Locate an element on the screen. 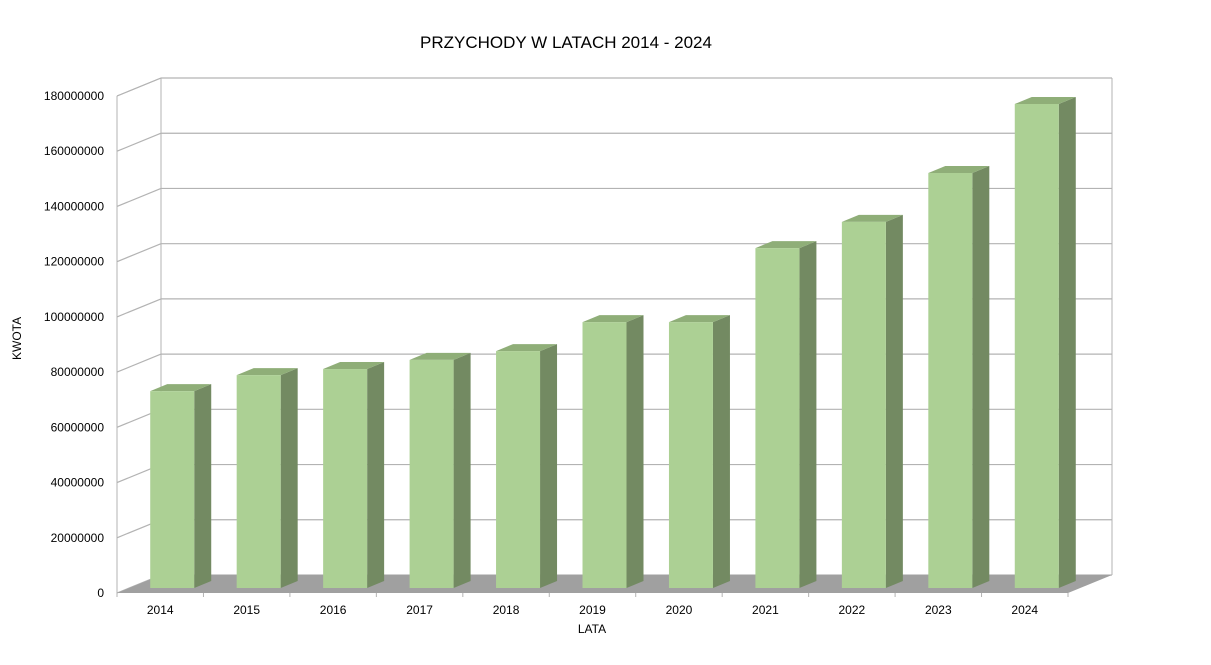  y-tick-label: 140000000 is located at coordinates (74, 206).